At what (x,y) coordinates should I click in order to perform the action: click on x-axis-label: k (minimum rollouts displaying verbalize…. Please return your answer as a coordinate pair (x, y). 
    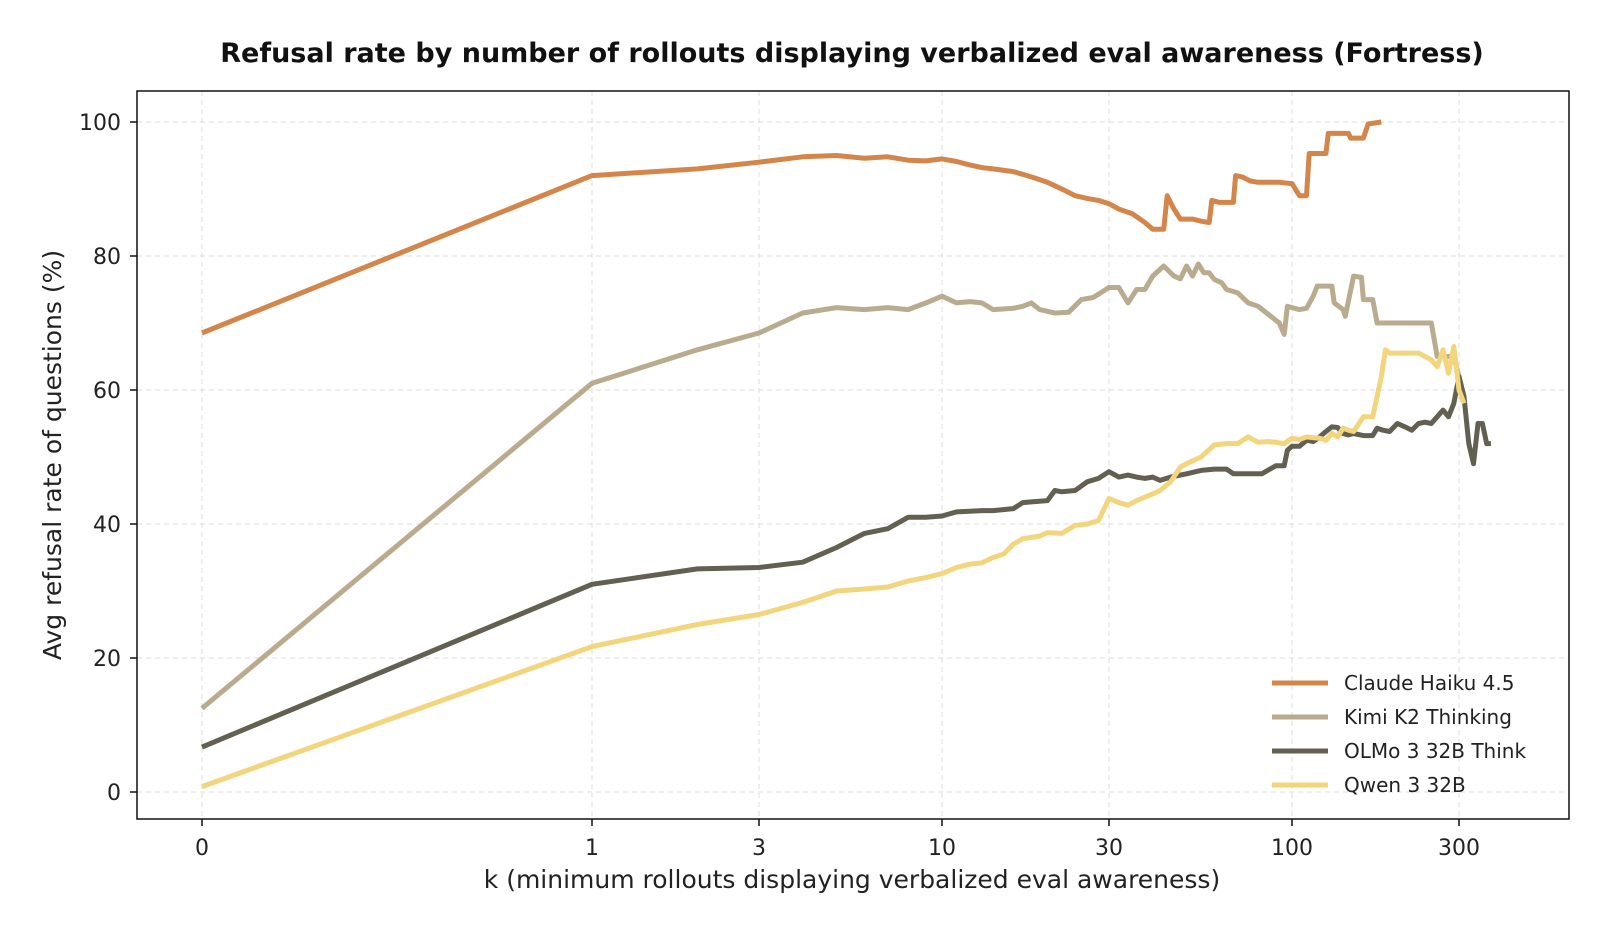
    Looking at the image, I should click on (852, 879).